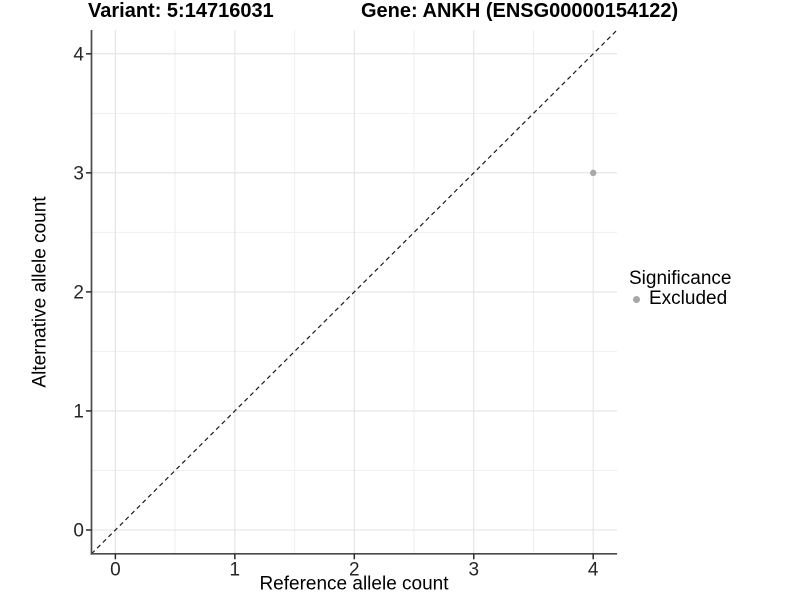 This screenshot has width=800, height=600. I want to click on plot-title-gene: Gene: ANKH (ENSG00000154122), so click(520, 11).